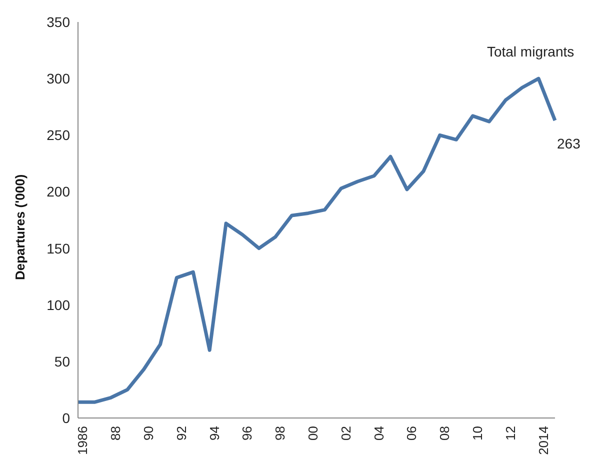  I want to click on x-tick-label: 98, so click(280, 433).